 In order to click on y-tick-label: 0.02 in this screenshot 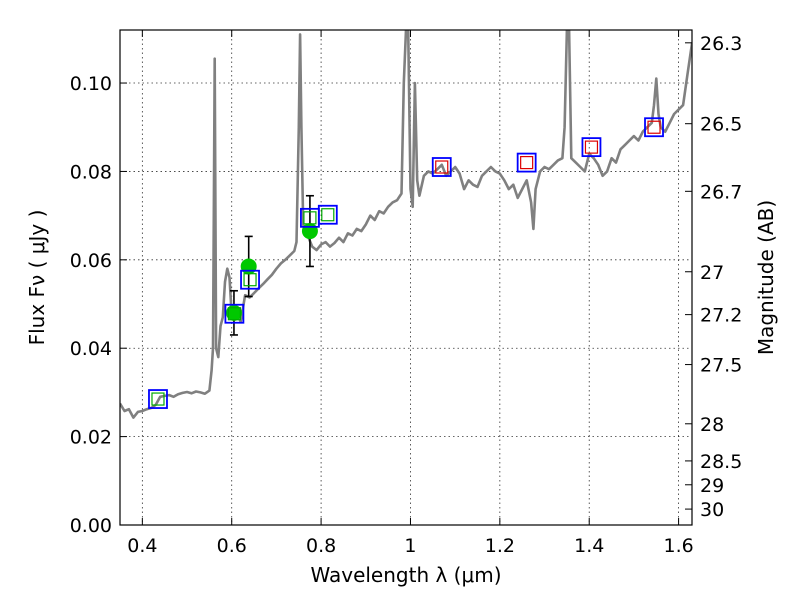, I will do `click(91, 438)`.